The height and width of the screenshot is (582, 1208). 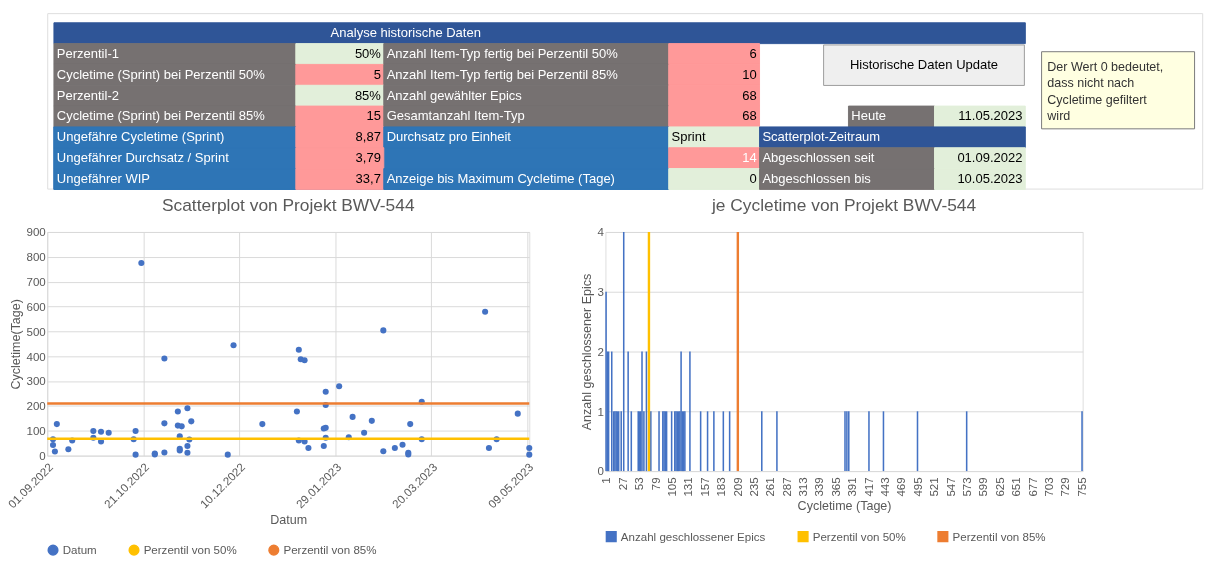 What do you see at coordinates (368, 137) in the screenshot?
I see `text: 8,87` at bounding box center [368, 137].